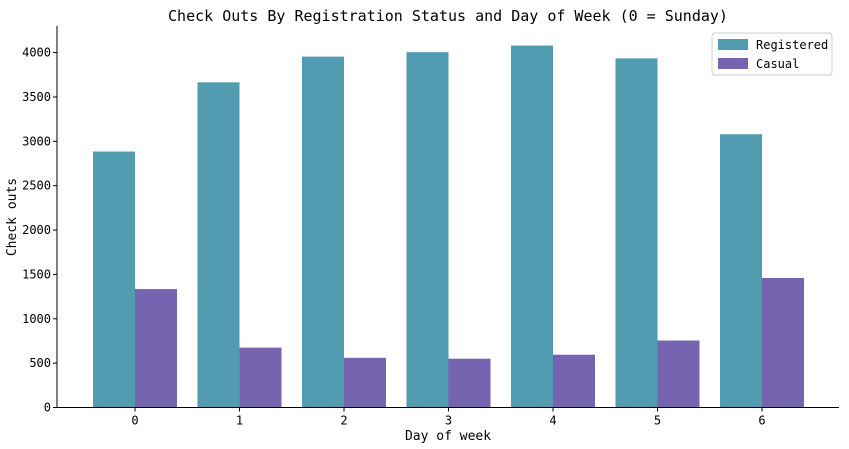 The height and width of the screenshot is (449, 849). What do you see at coordinates (40, 363) in the screenshot?
I see `y-tick-label-500: 500` at bounding box center [40, 363].